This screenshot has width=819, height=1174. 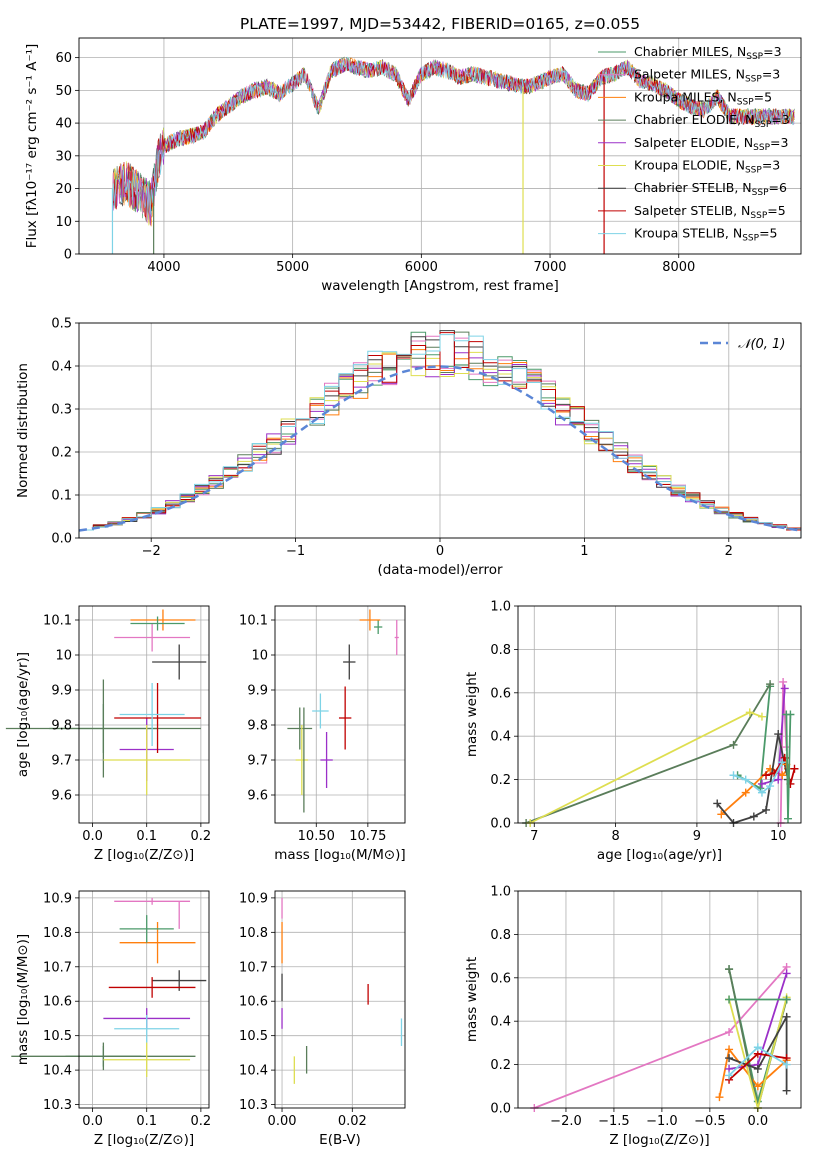 What do you see at coordinates (500, 737) in the screenshot?
I see `y-tick-label: 0.4` at bounding box center [500, 737].